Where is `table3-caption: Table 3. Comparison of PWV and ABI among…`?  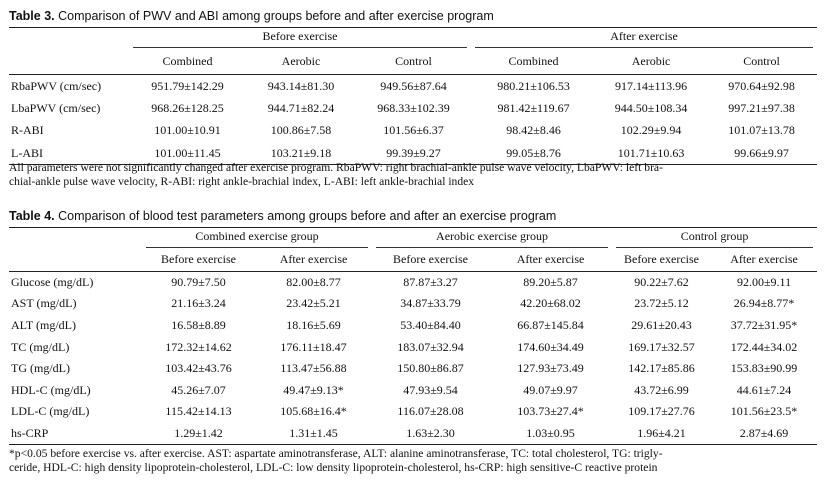
table3-caption: Table 3. Comparison of PWV and ABI among… is located at coordinates (251, 16).